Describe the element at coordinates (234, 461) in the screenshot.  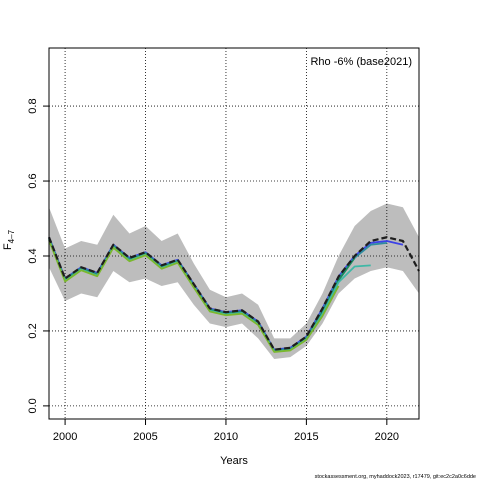
I see `x-axis-title: Years` at that location.